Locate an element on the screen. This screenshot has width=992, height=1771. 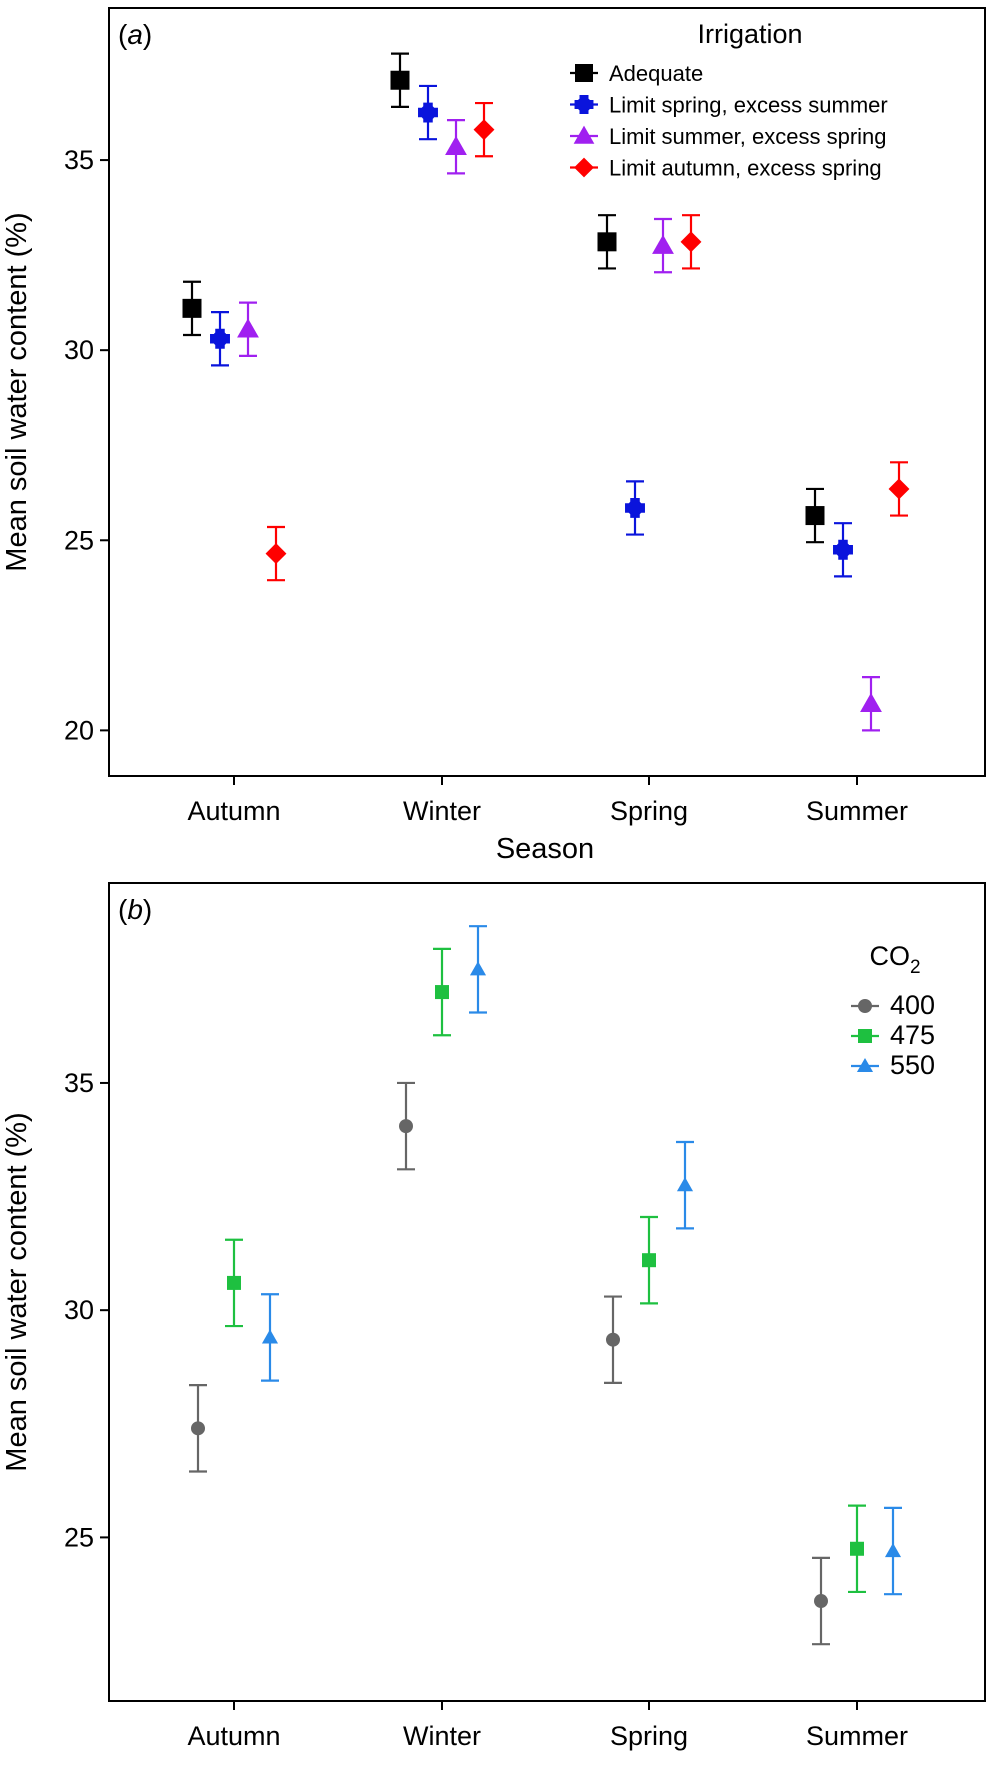
panel-a-point-adequate-autumn is located at coordinates (192, 308).